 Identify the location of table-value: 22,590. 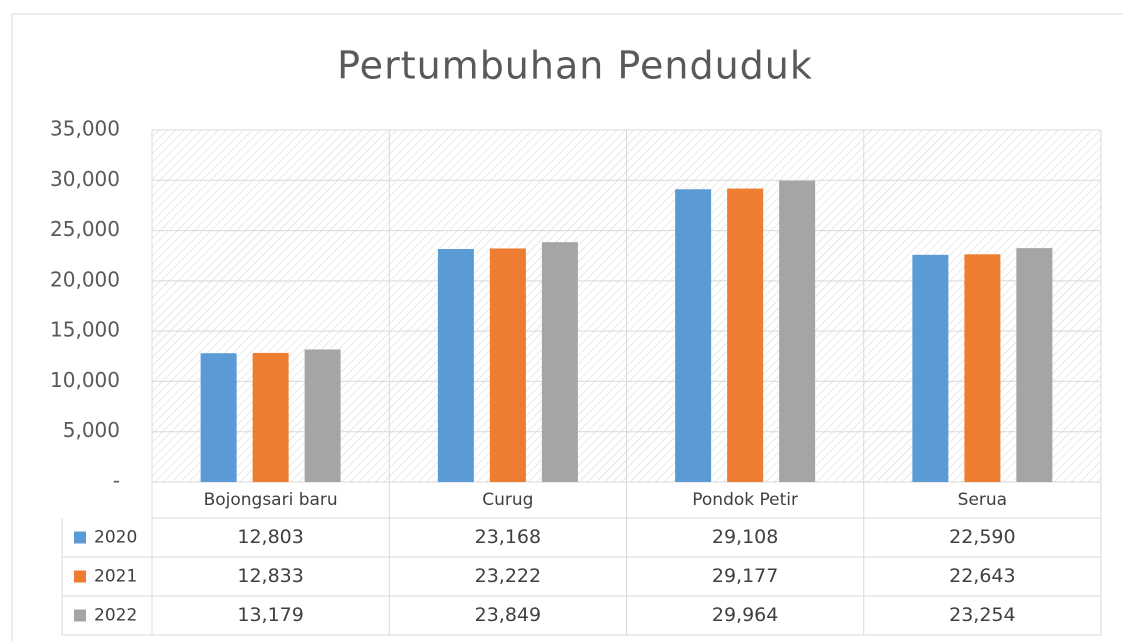
(982, 537).